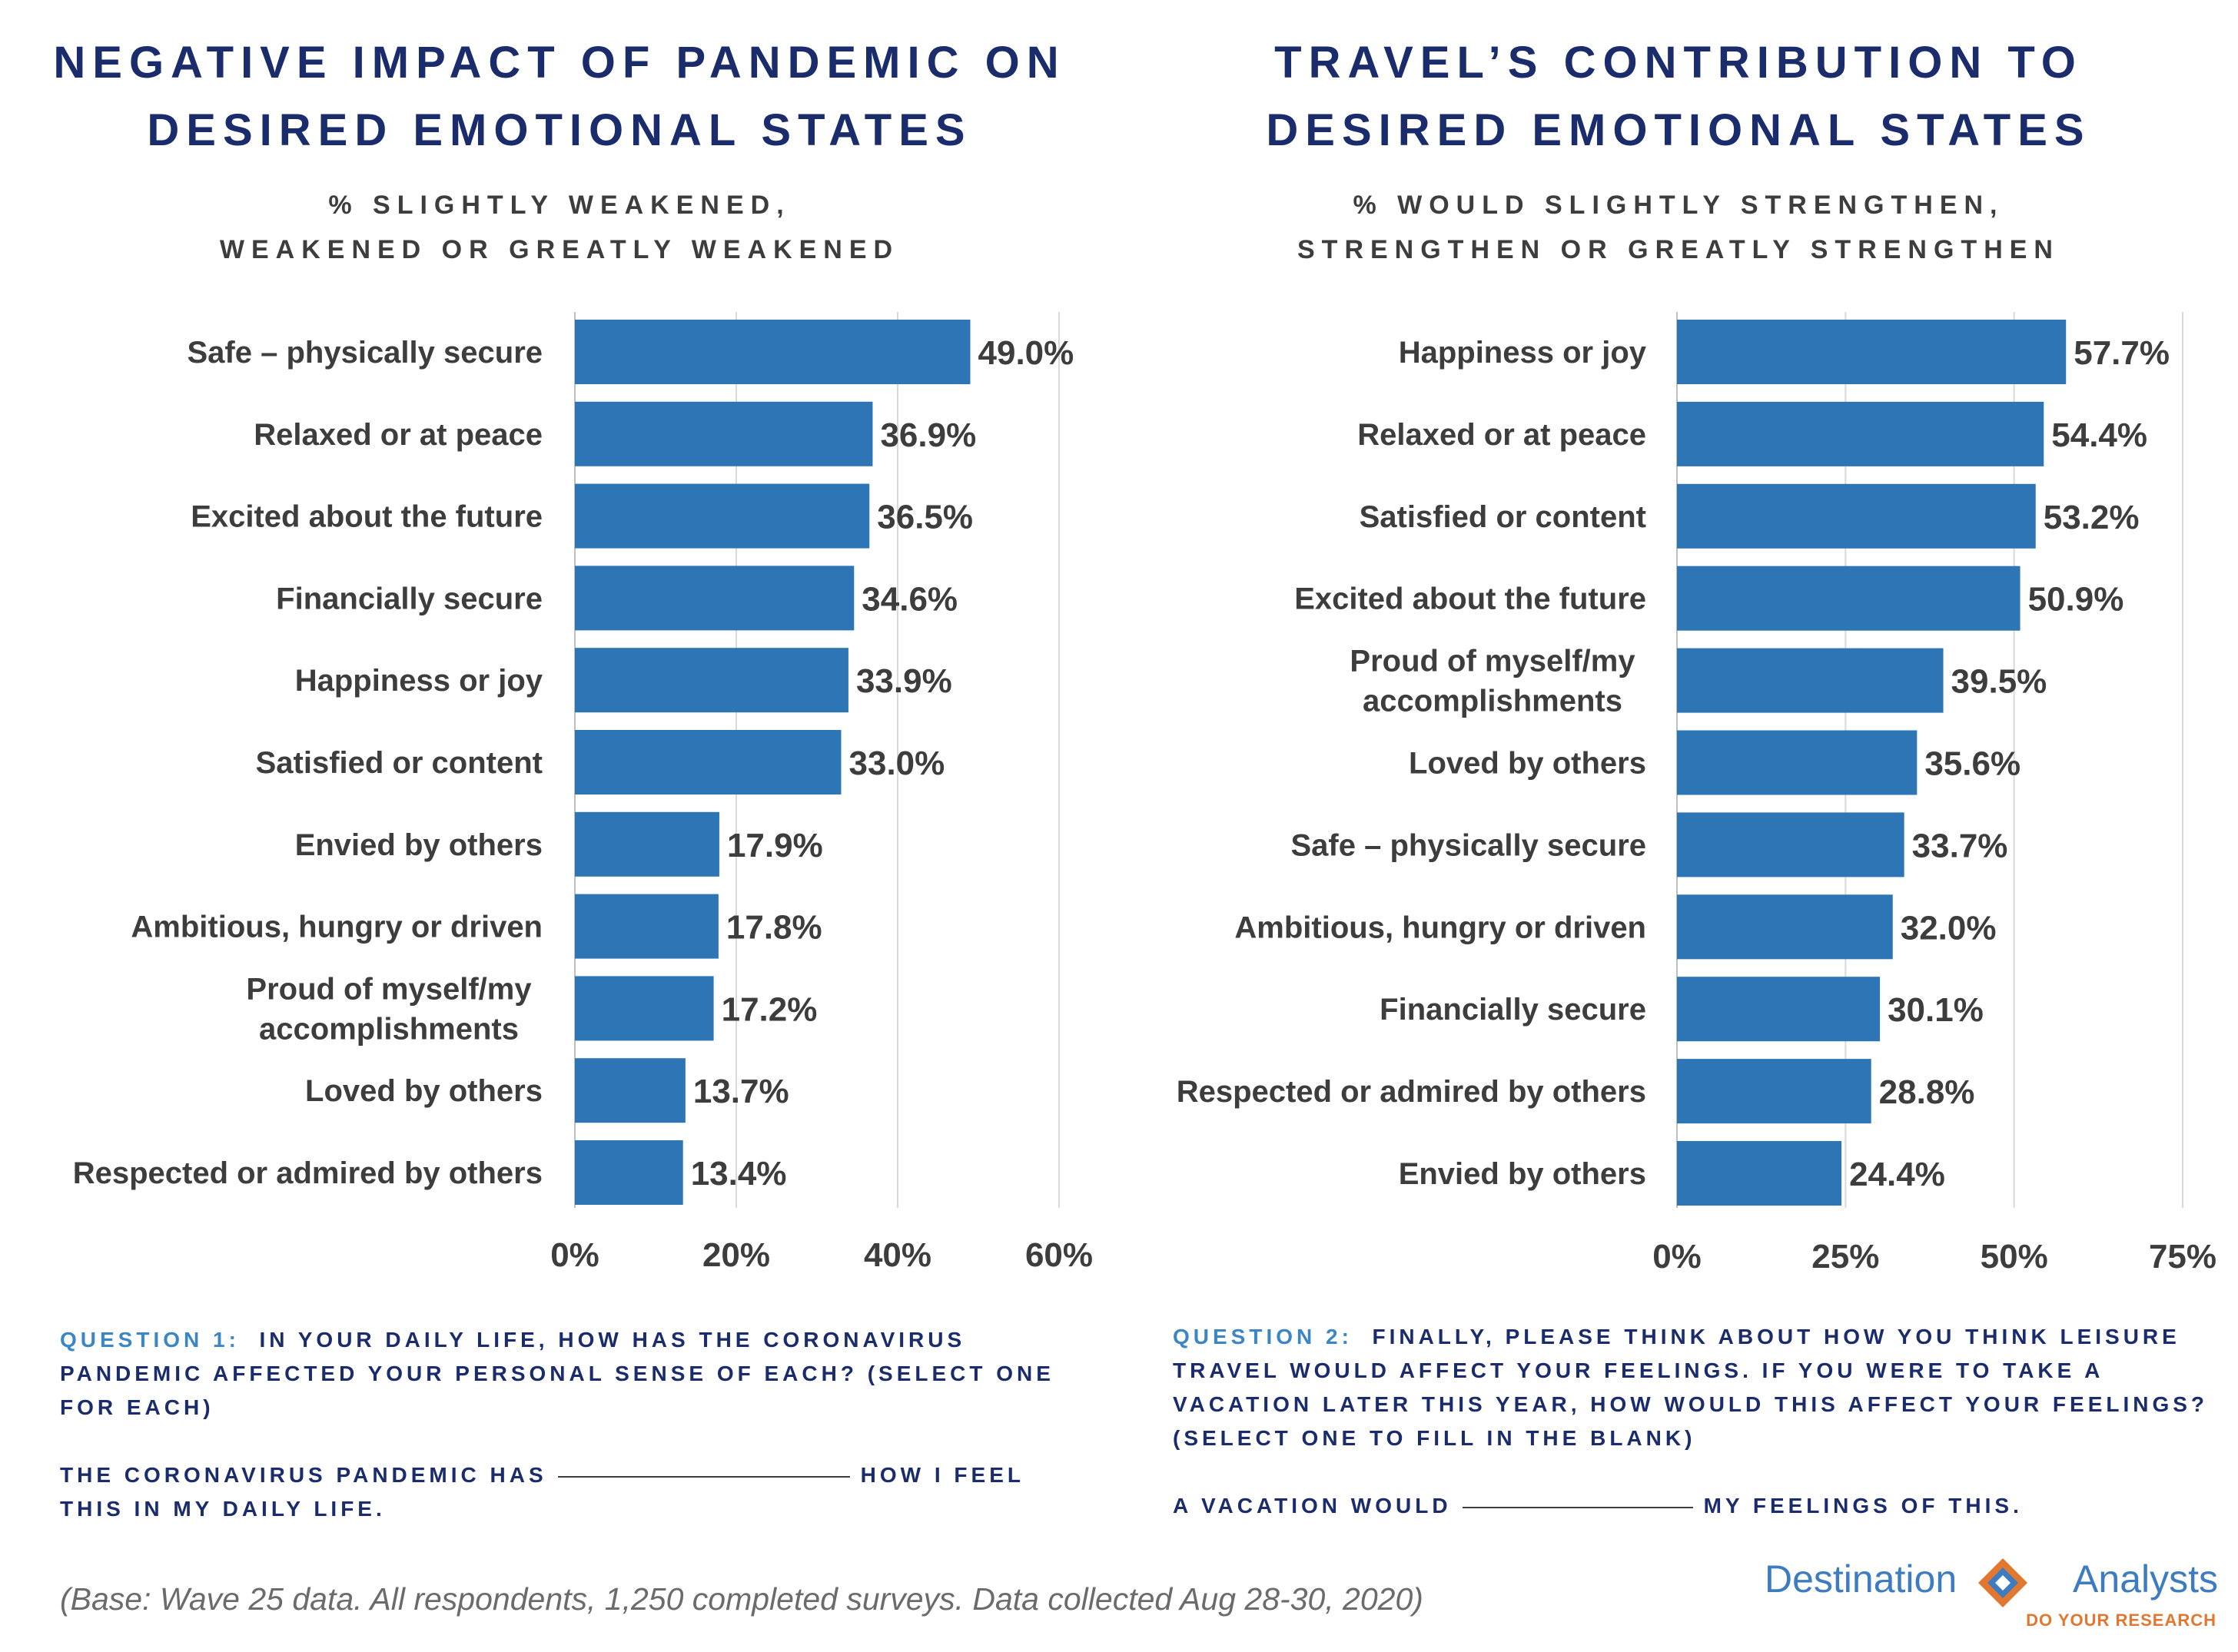 The width and height of the screenshot is (2238, 1652). What do you see at coordinates (2014, 1256) in the screenshot?
I see `x-tick-label: 50%` at bounding box center [2014, 1256].